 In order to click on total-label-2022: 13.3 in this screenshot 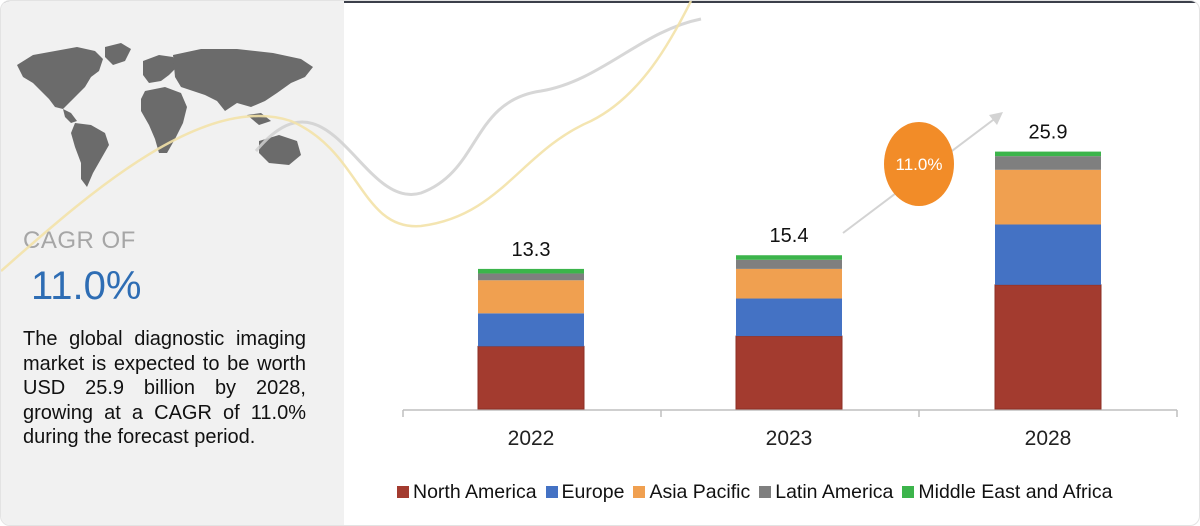, I will do `click(531, 250)`.